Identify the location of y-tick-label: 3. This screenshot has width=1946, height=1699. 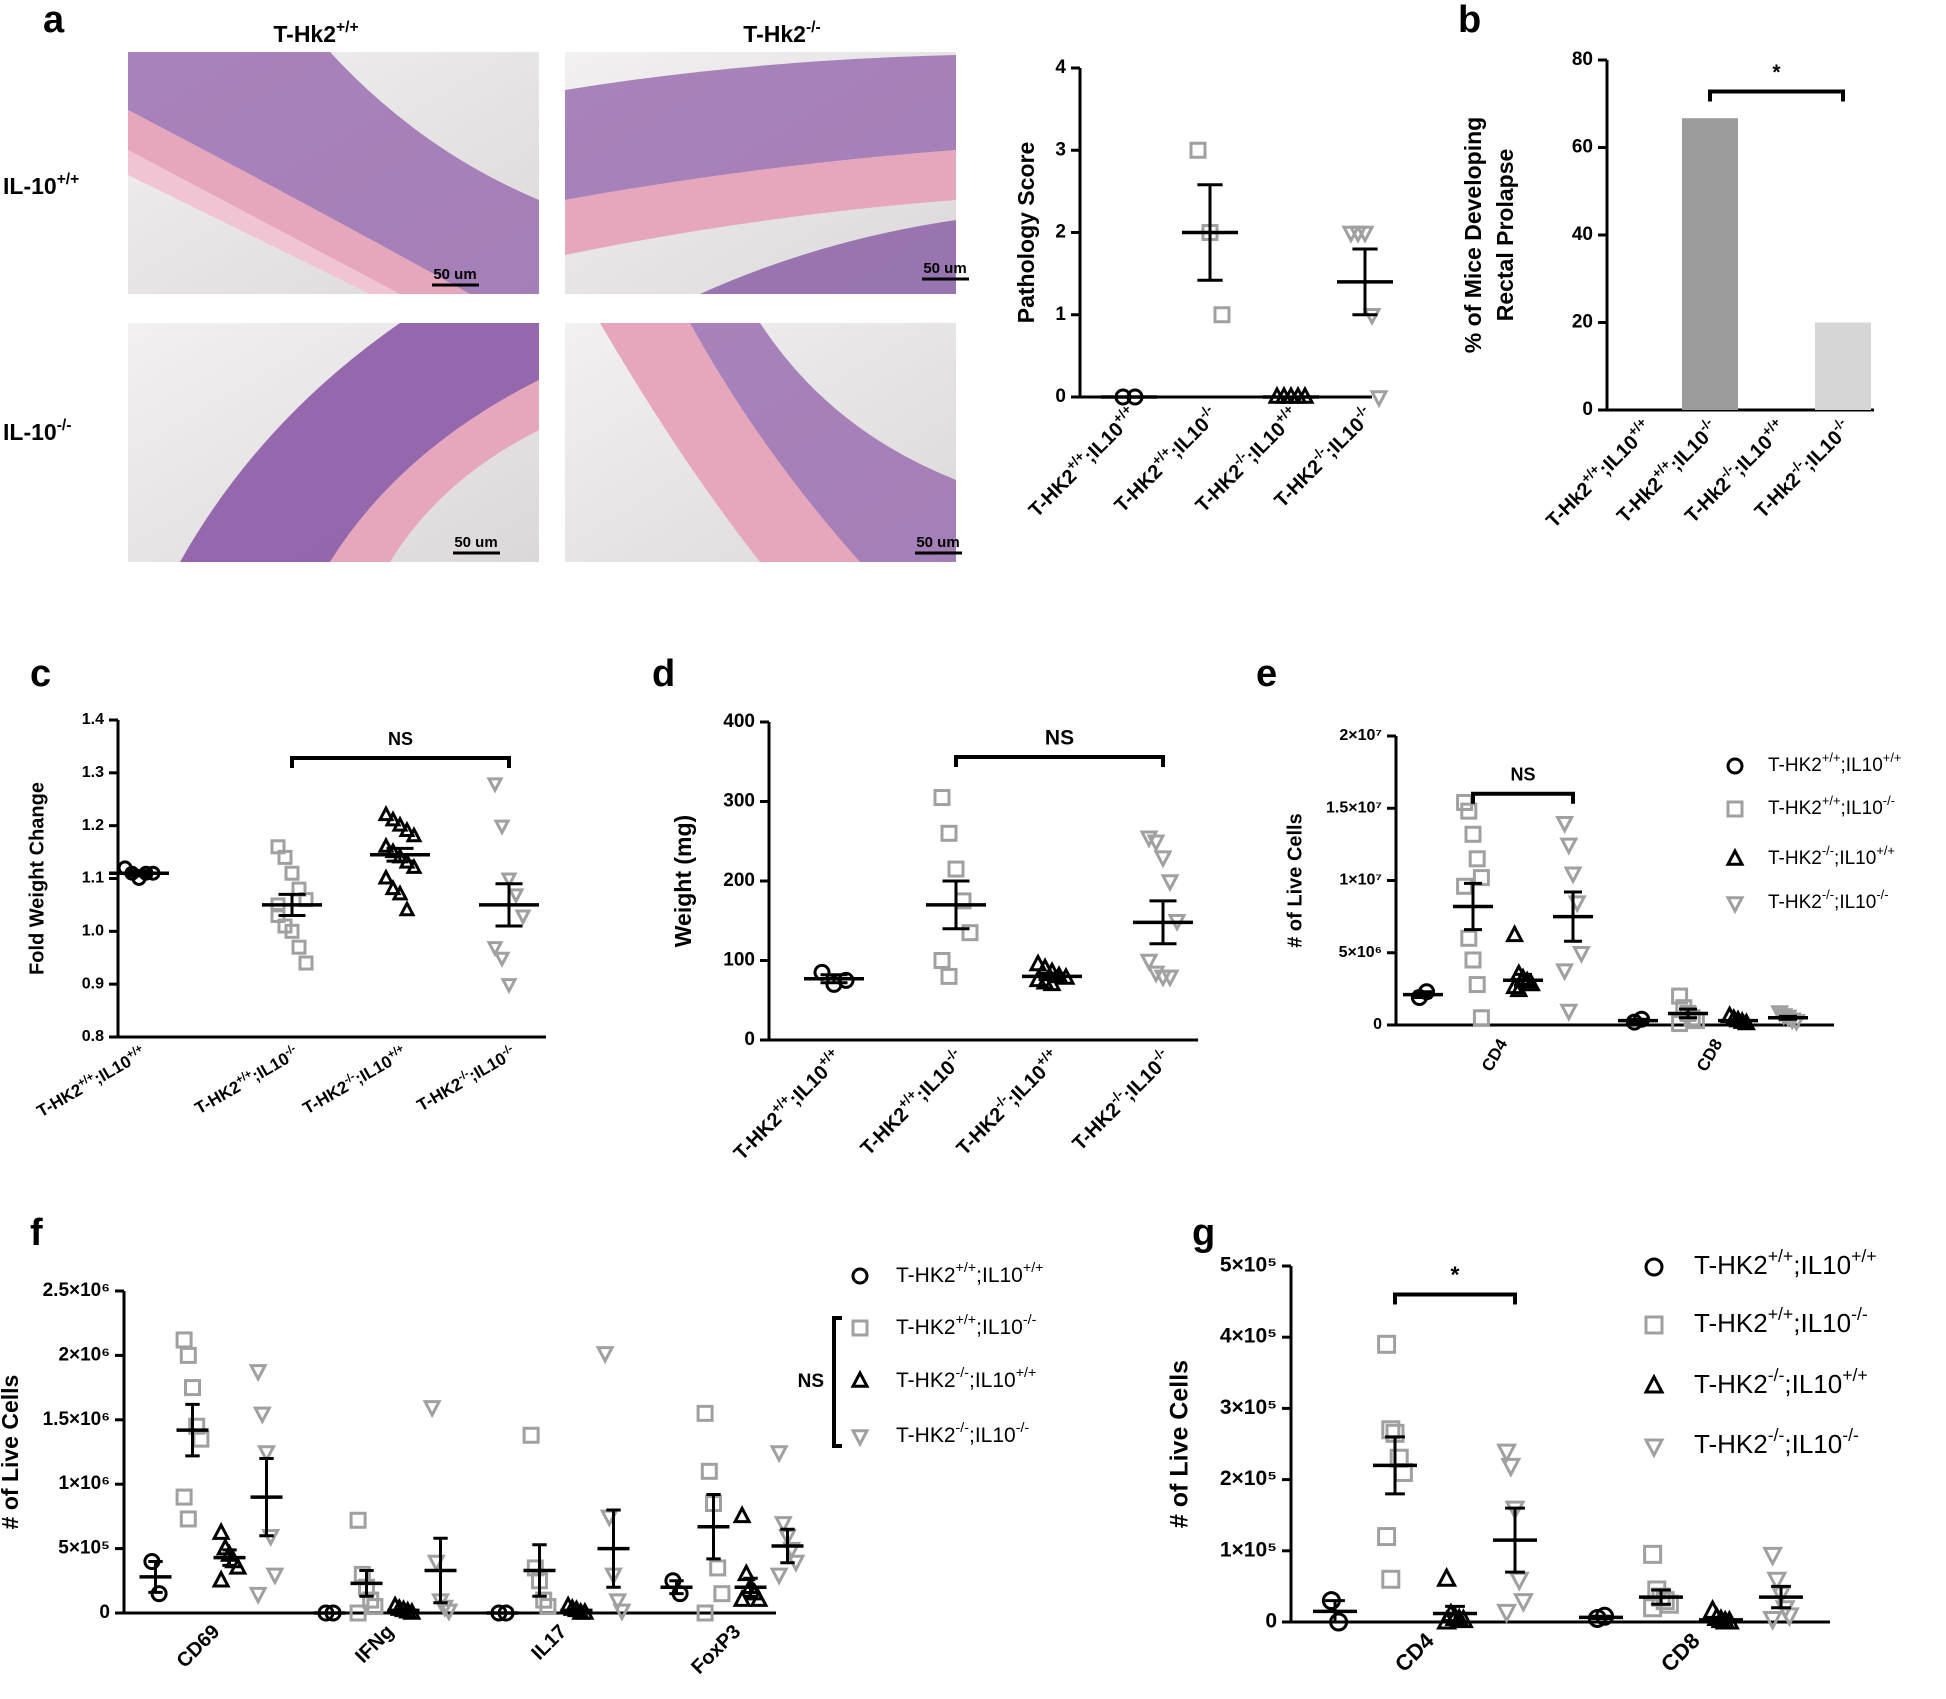
(1060, 149).